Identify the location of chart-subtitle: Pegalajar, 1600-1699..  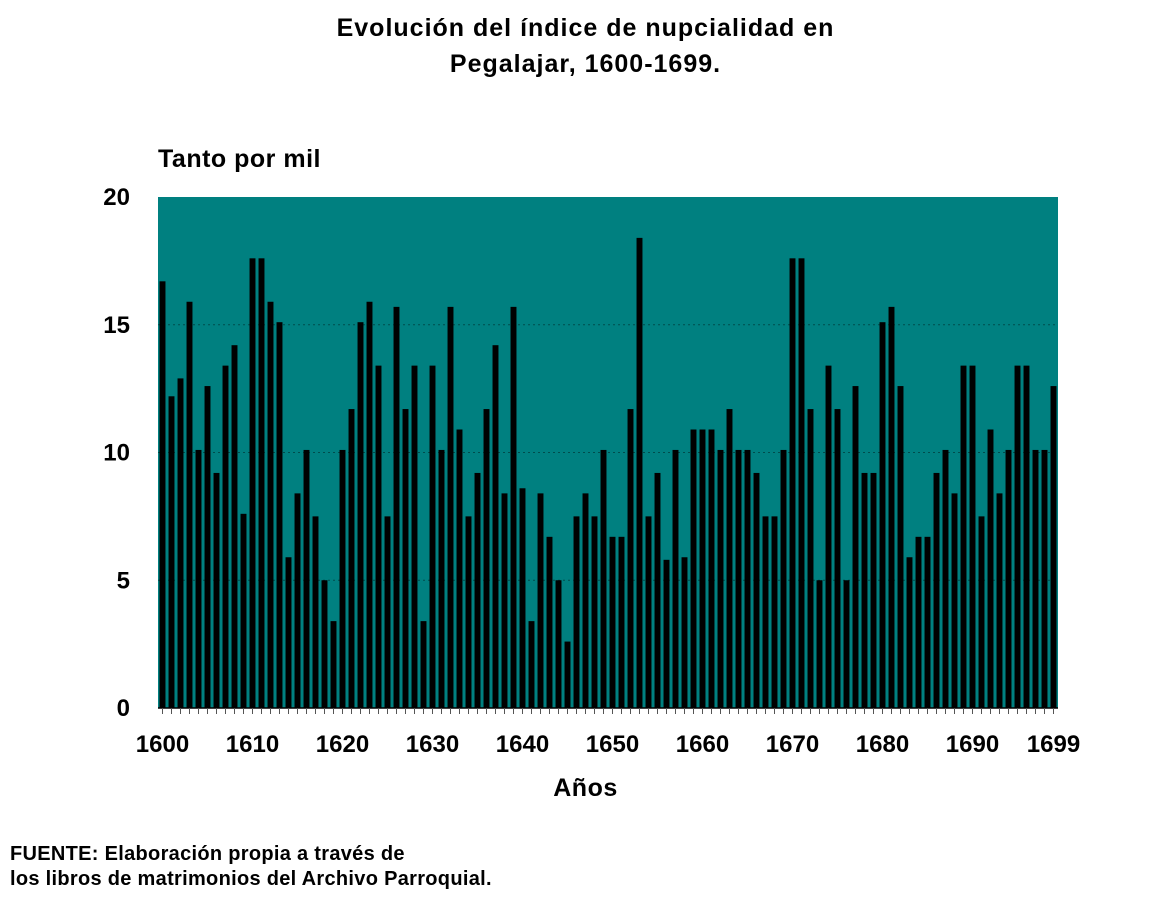
(585, 64).